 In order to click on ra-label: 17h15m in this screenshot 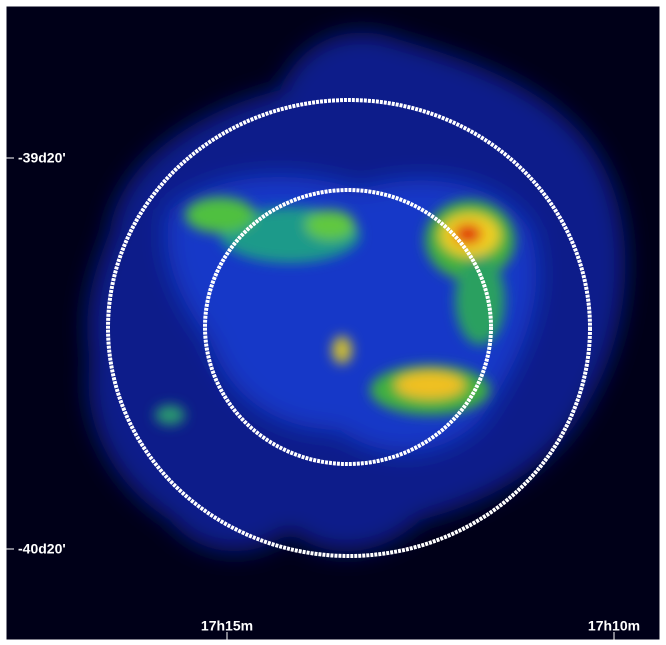, I will do `click(227, 626)`.